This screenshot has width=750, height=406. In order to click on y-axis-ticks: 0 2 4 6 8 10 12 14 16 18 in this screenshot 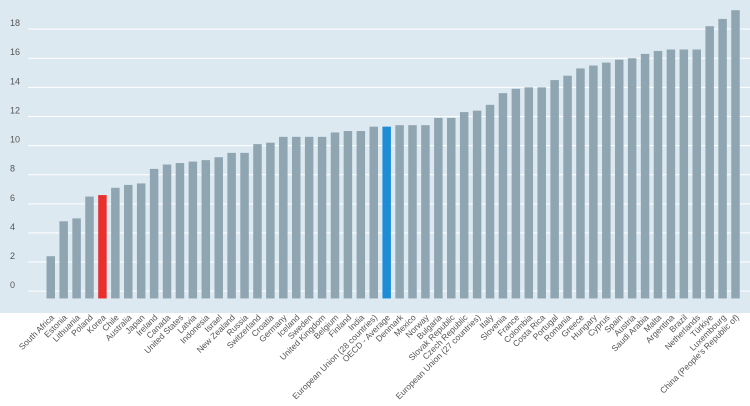, I will do `click(15, 154)`.